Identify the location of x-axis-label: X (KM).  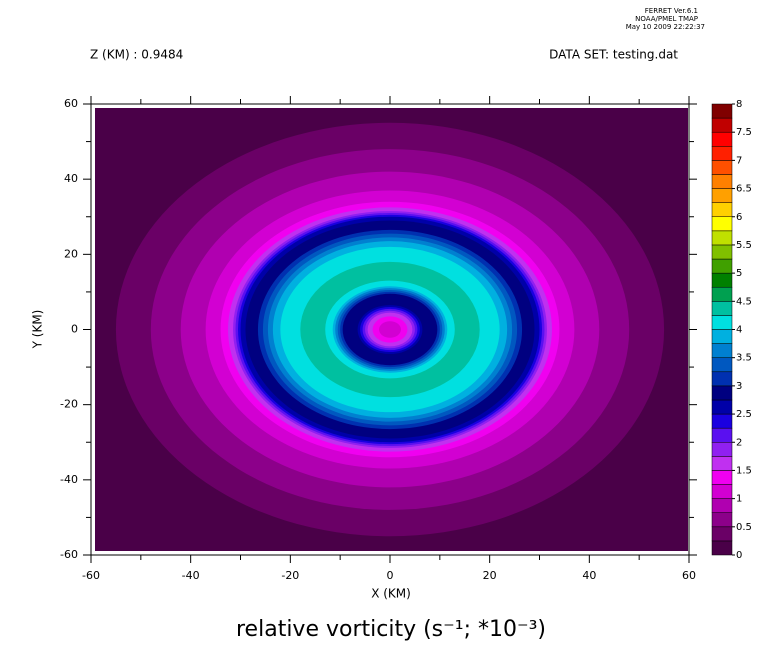
(391, 594).